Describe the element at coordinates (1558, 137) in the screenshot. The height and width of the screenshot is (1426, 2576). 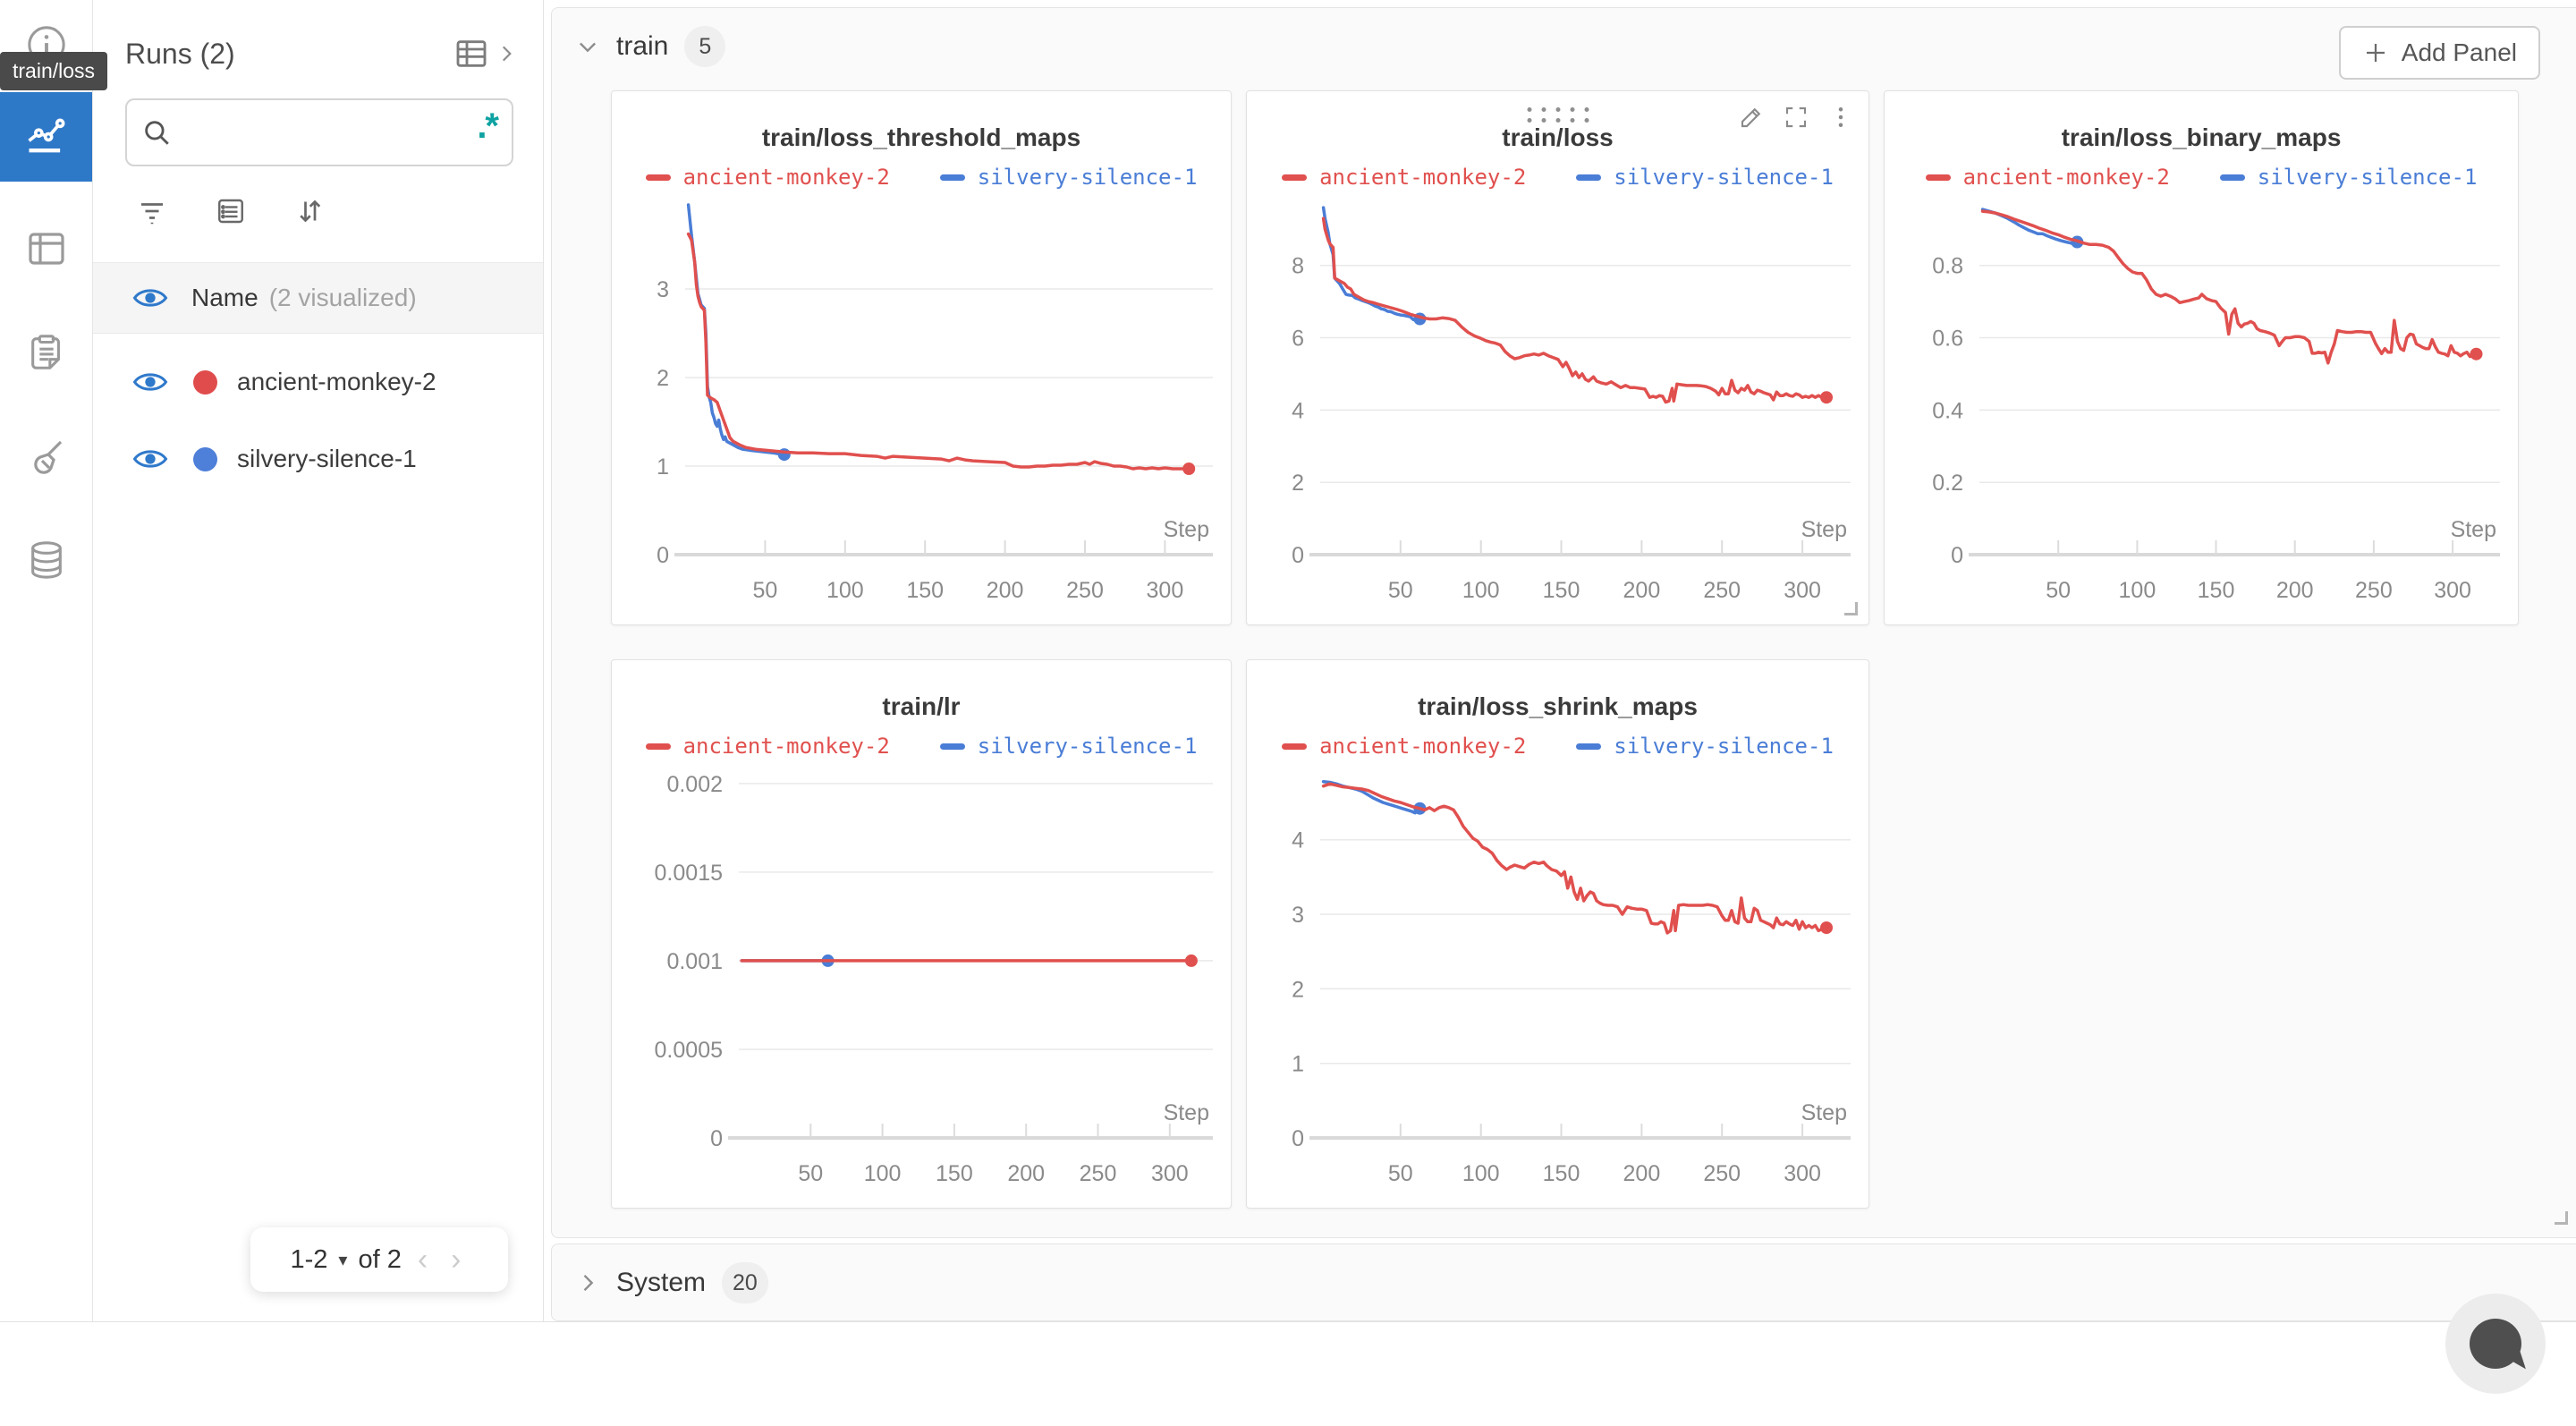
I see `chart-title: train/loss` at that location.